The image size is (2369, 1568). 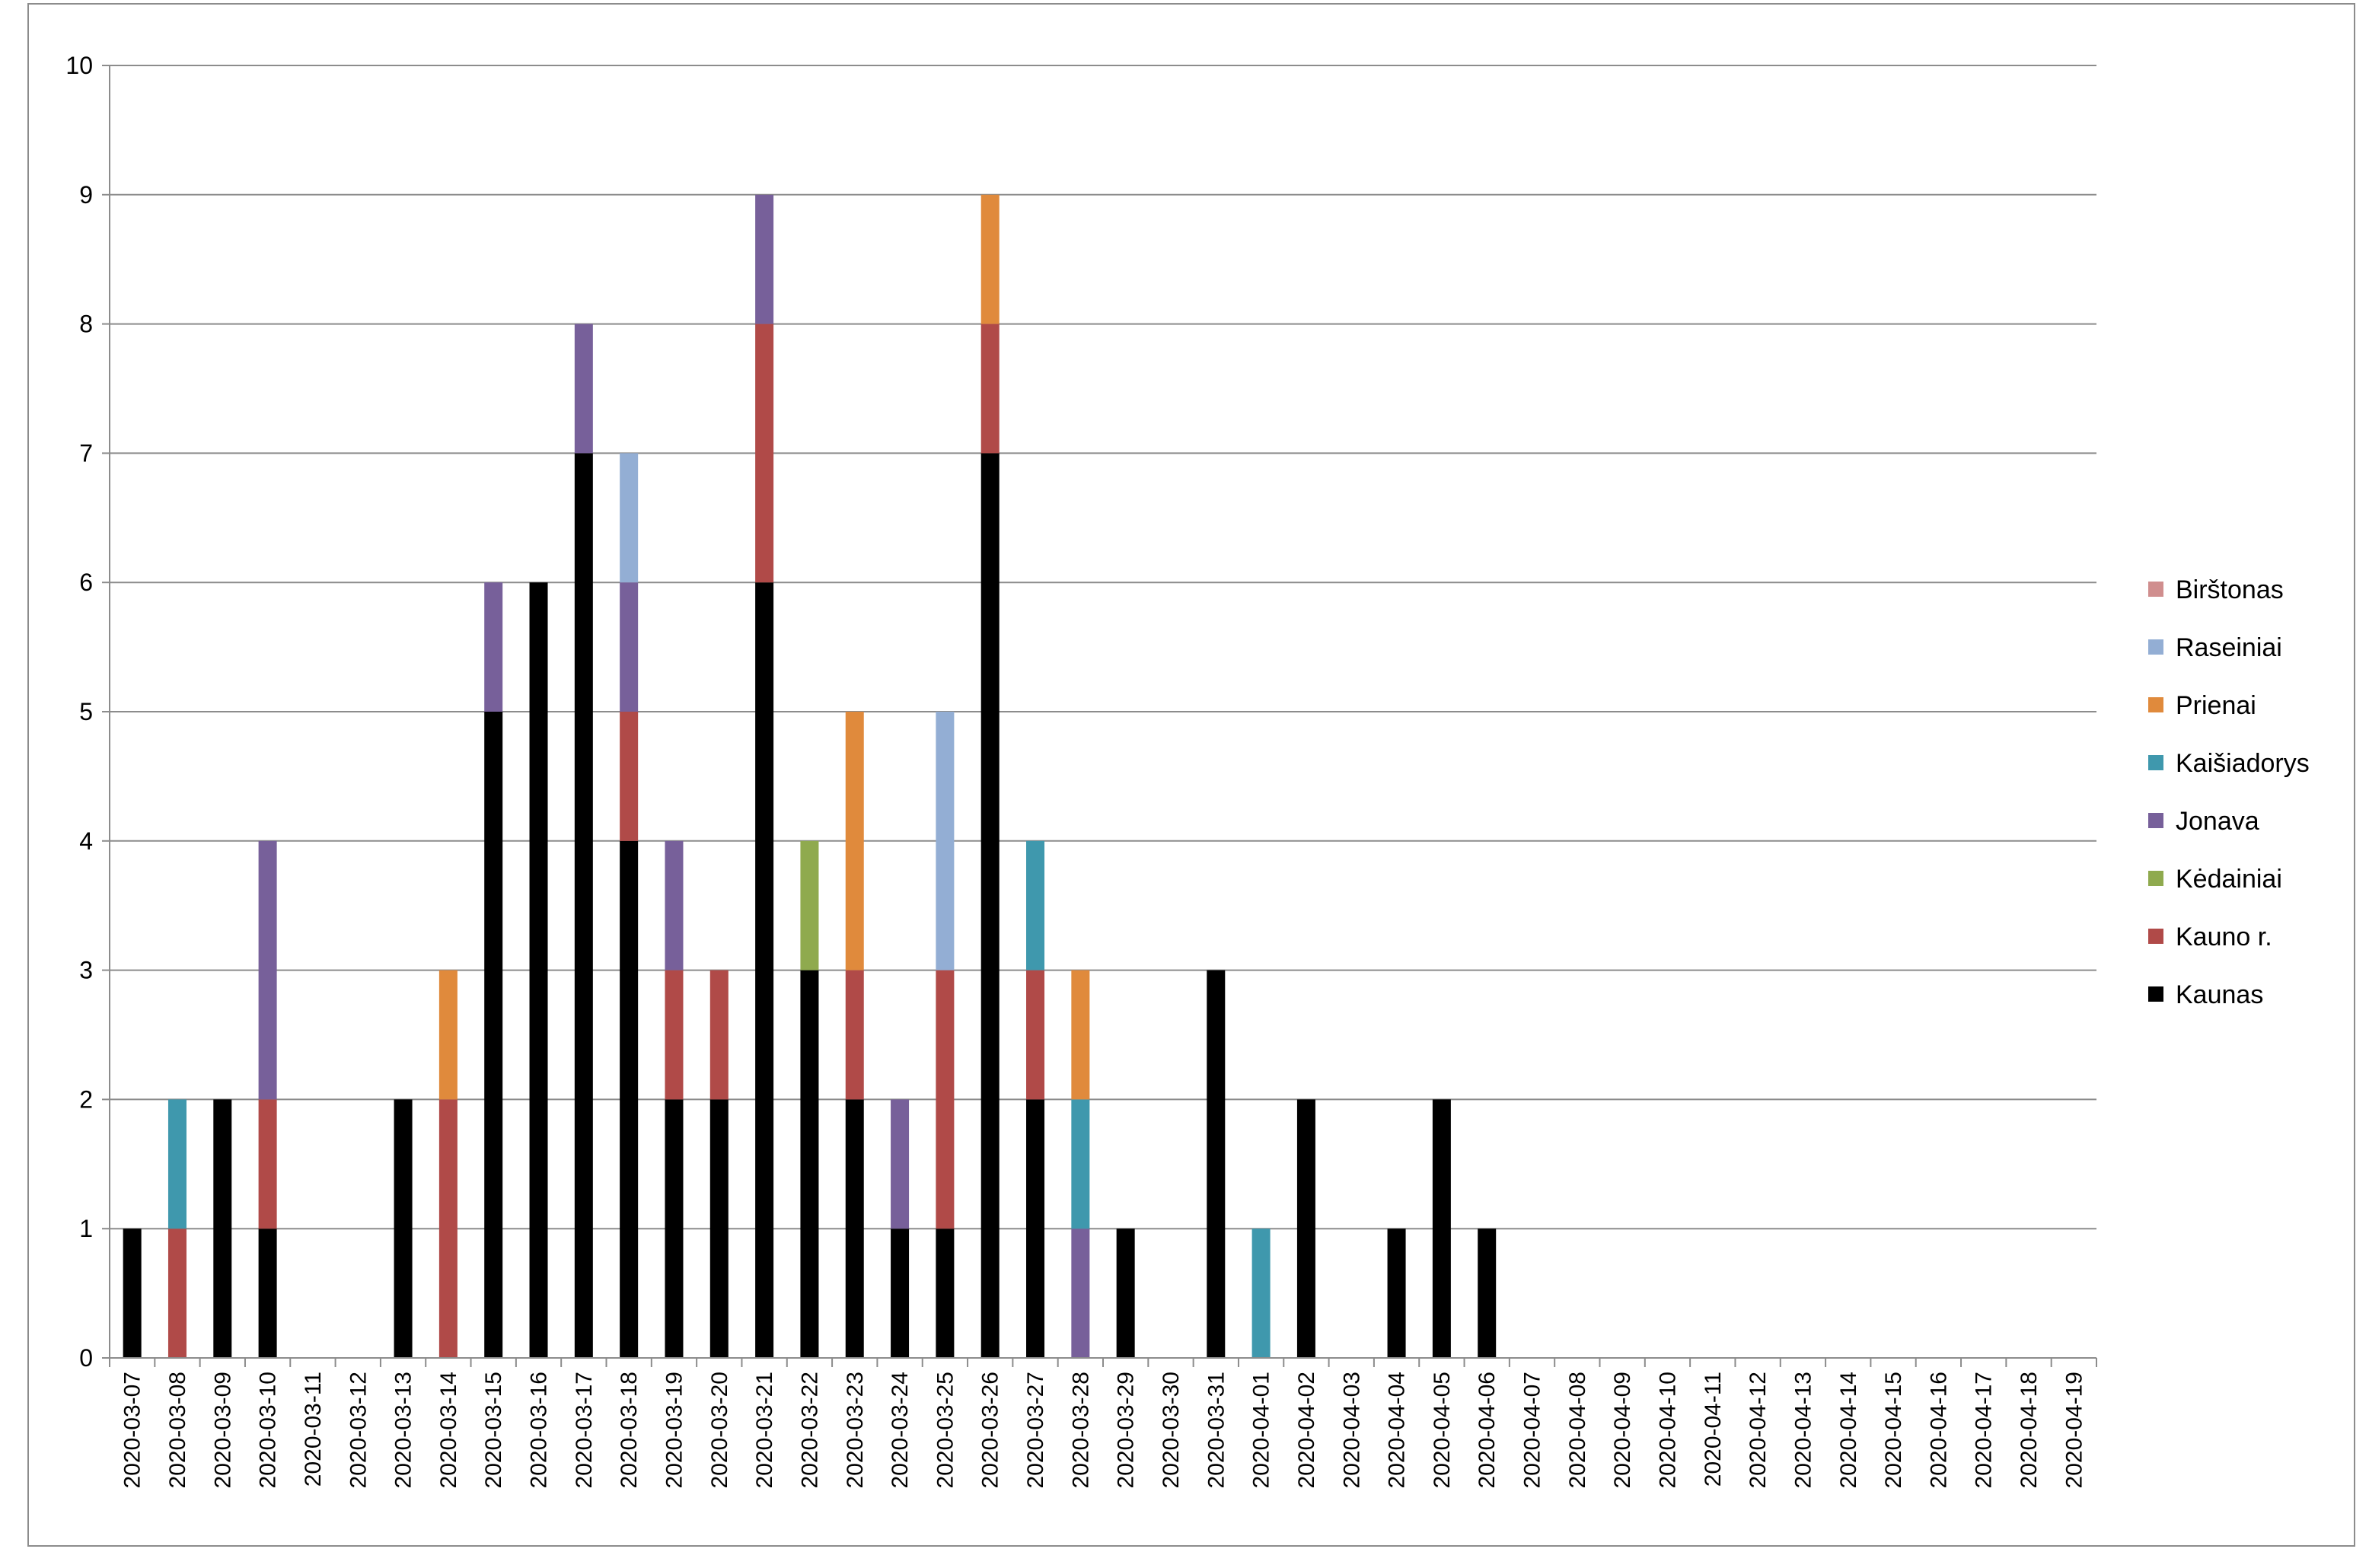 What do you see at coordinates (855, 1430) in the screenshot?
I see `x-tick-label-2020-03-23: 2020-03-23` at bounding box center [855, 1430].